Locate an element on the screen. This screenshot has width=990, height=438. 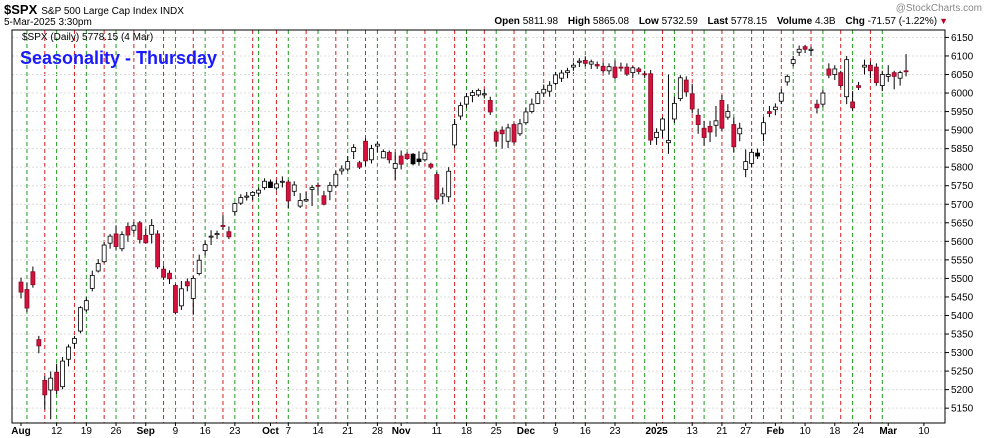
y-tick-label: 5950 is located at coordinates (962, 112).